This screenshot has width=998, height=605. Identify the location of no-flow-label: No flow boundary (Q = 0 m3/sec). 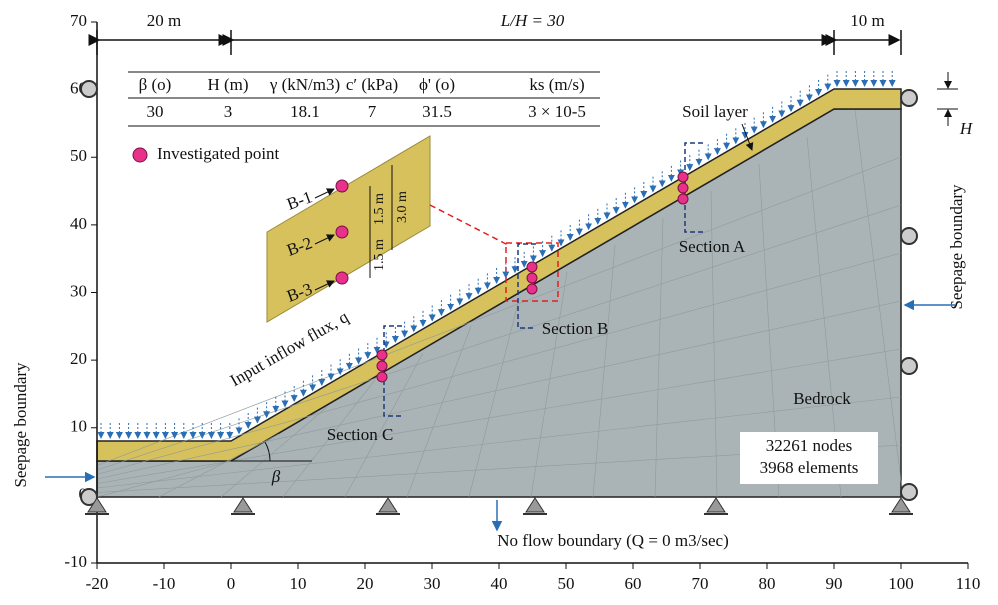
(612, 540).